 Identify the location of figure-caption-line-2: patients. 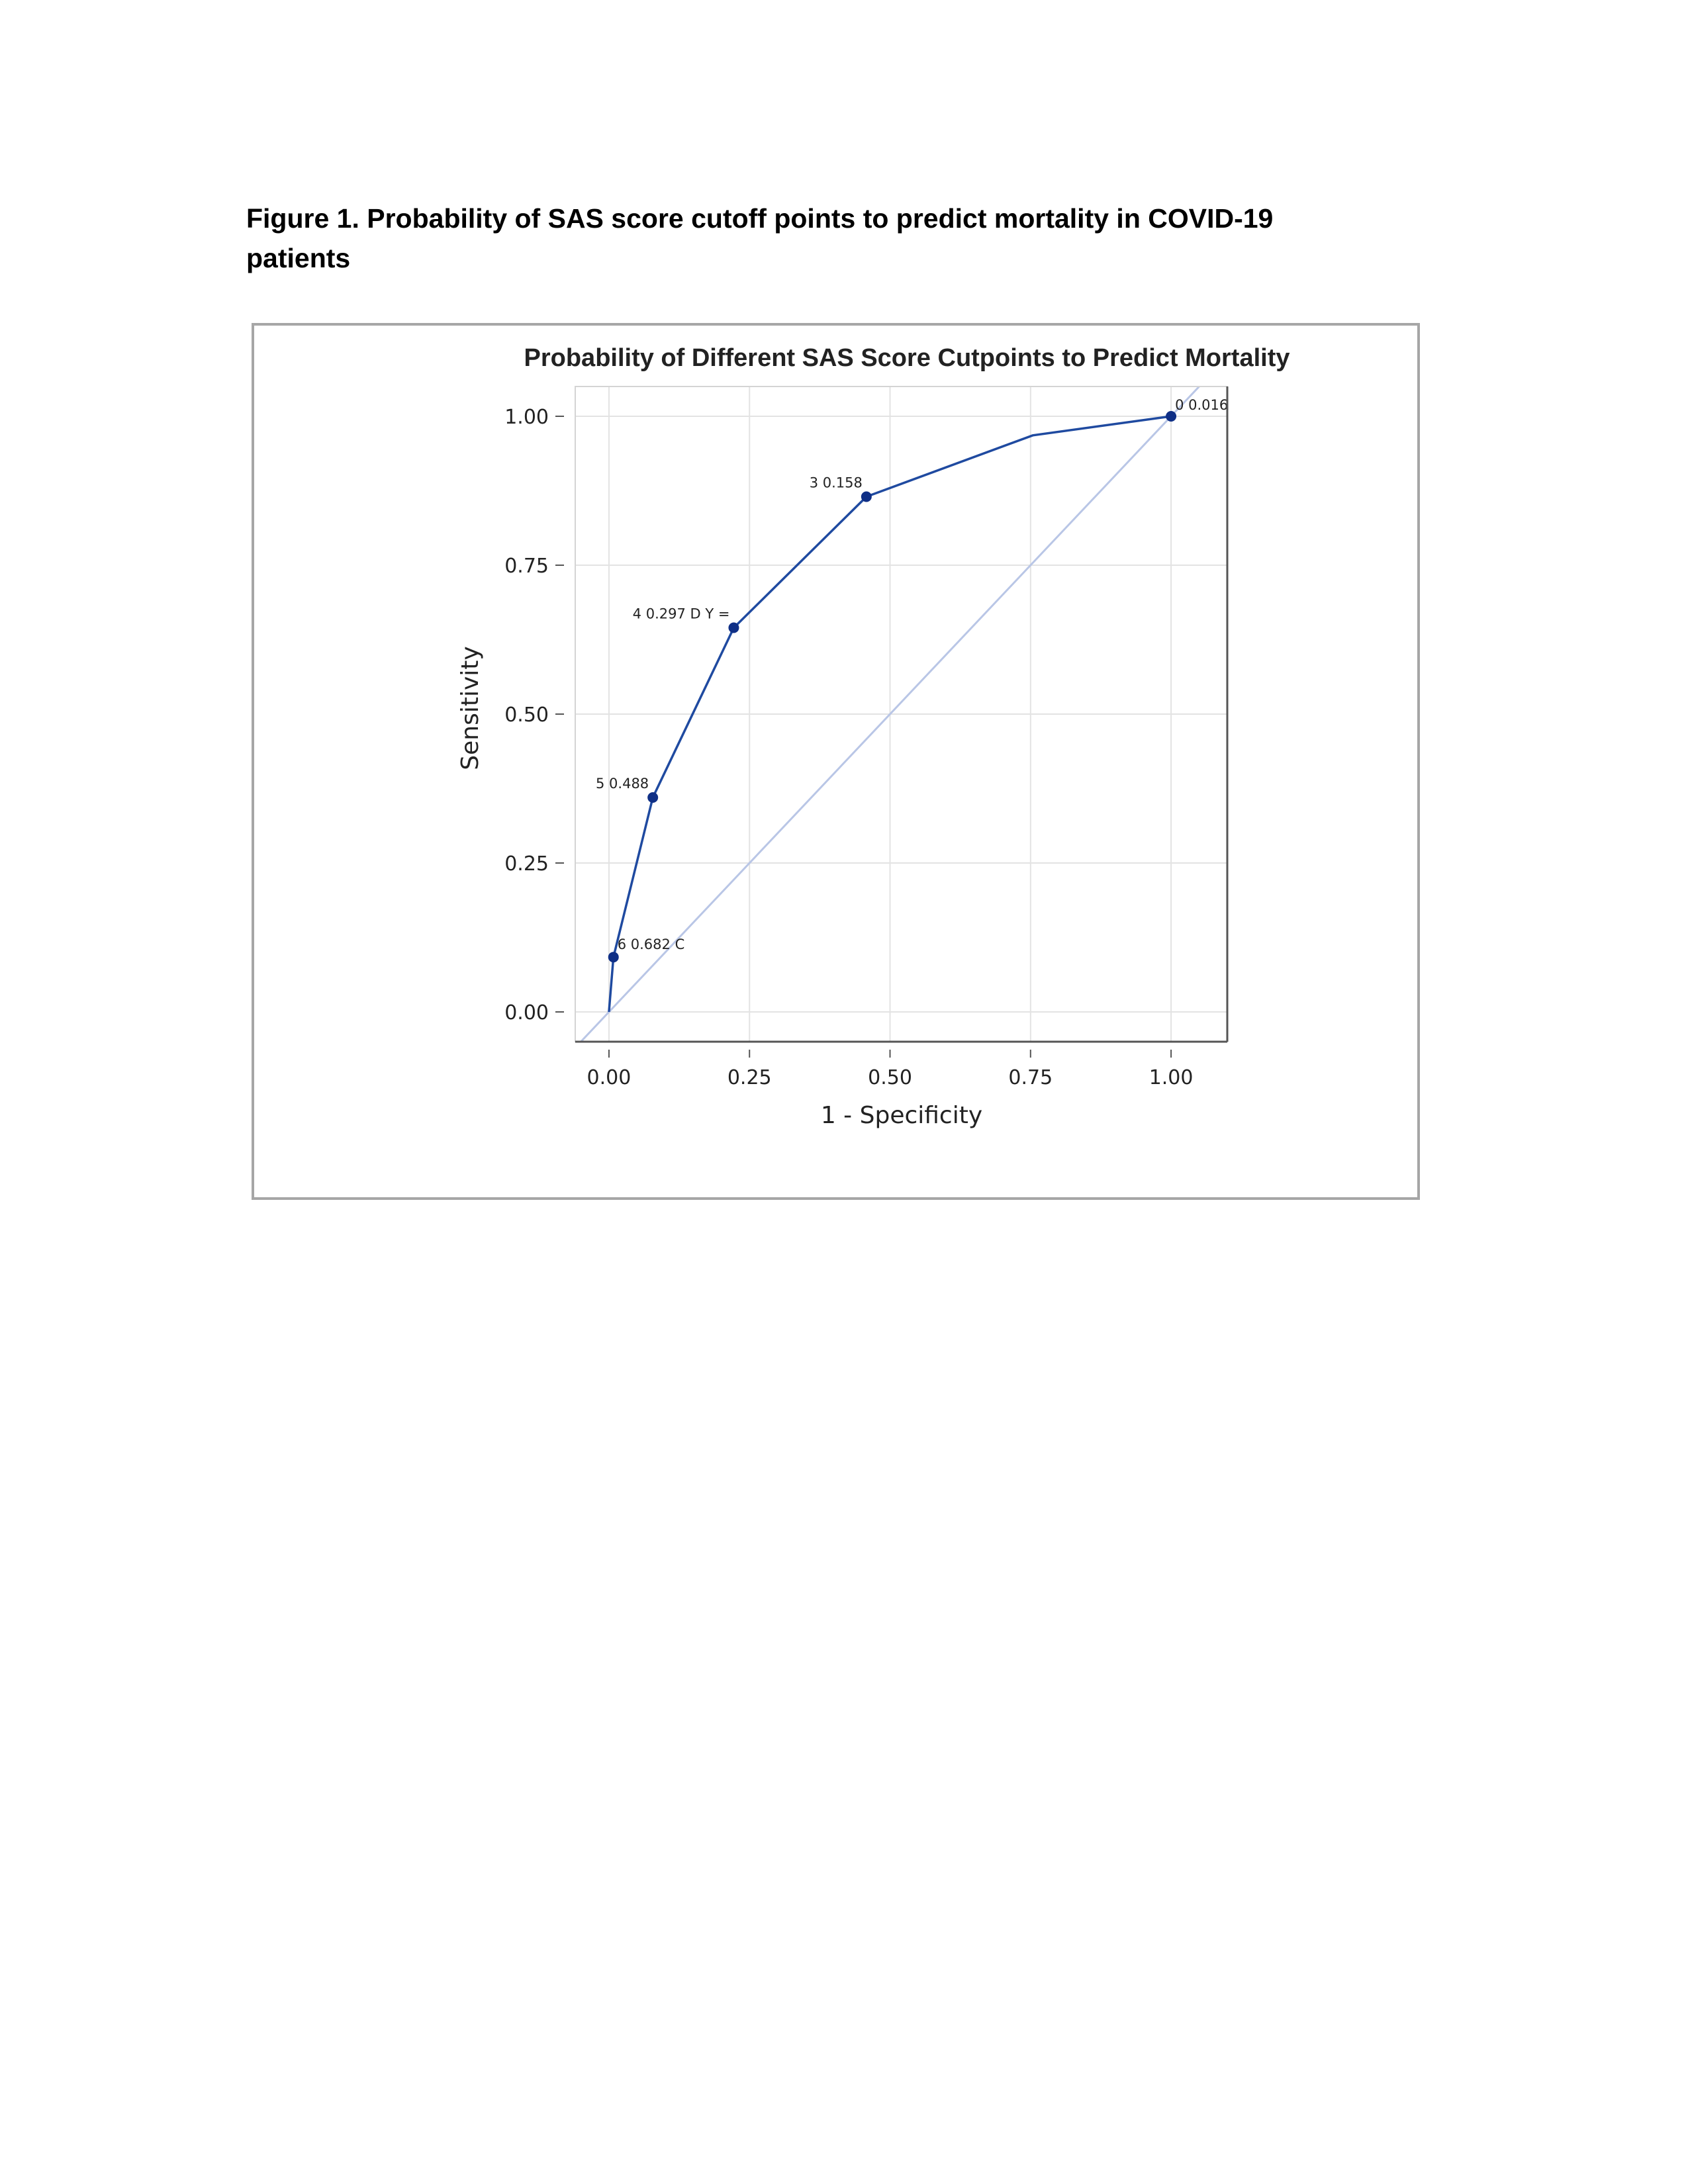
(298, 258).